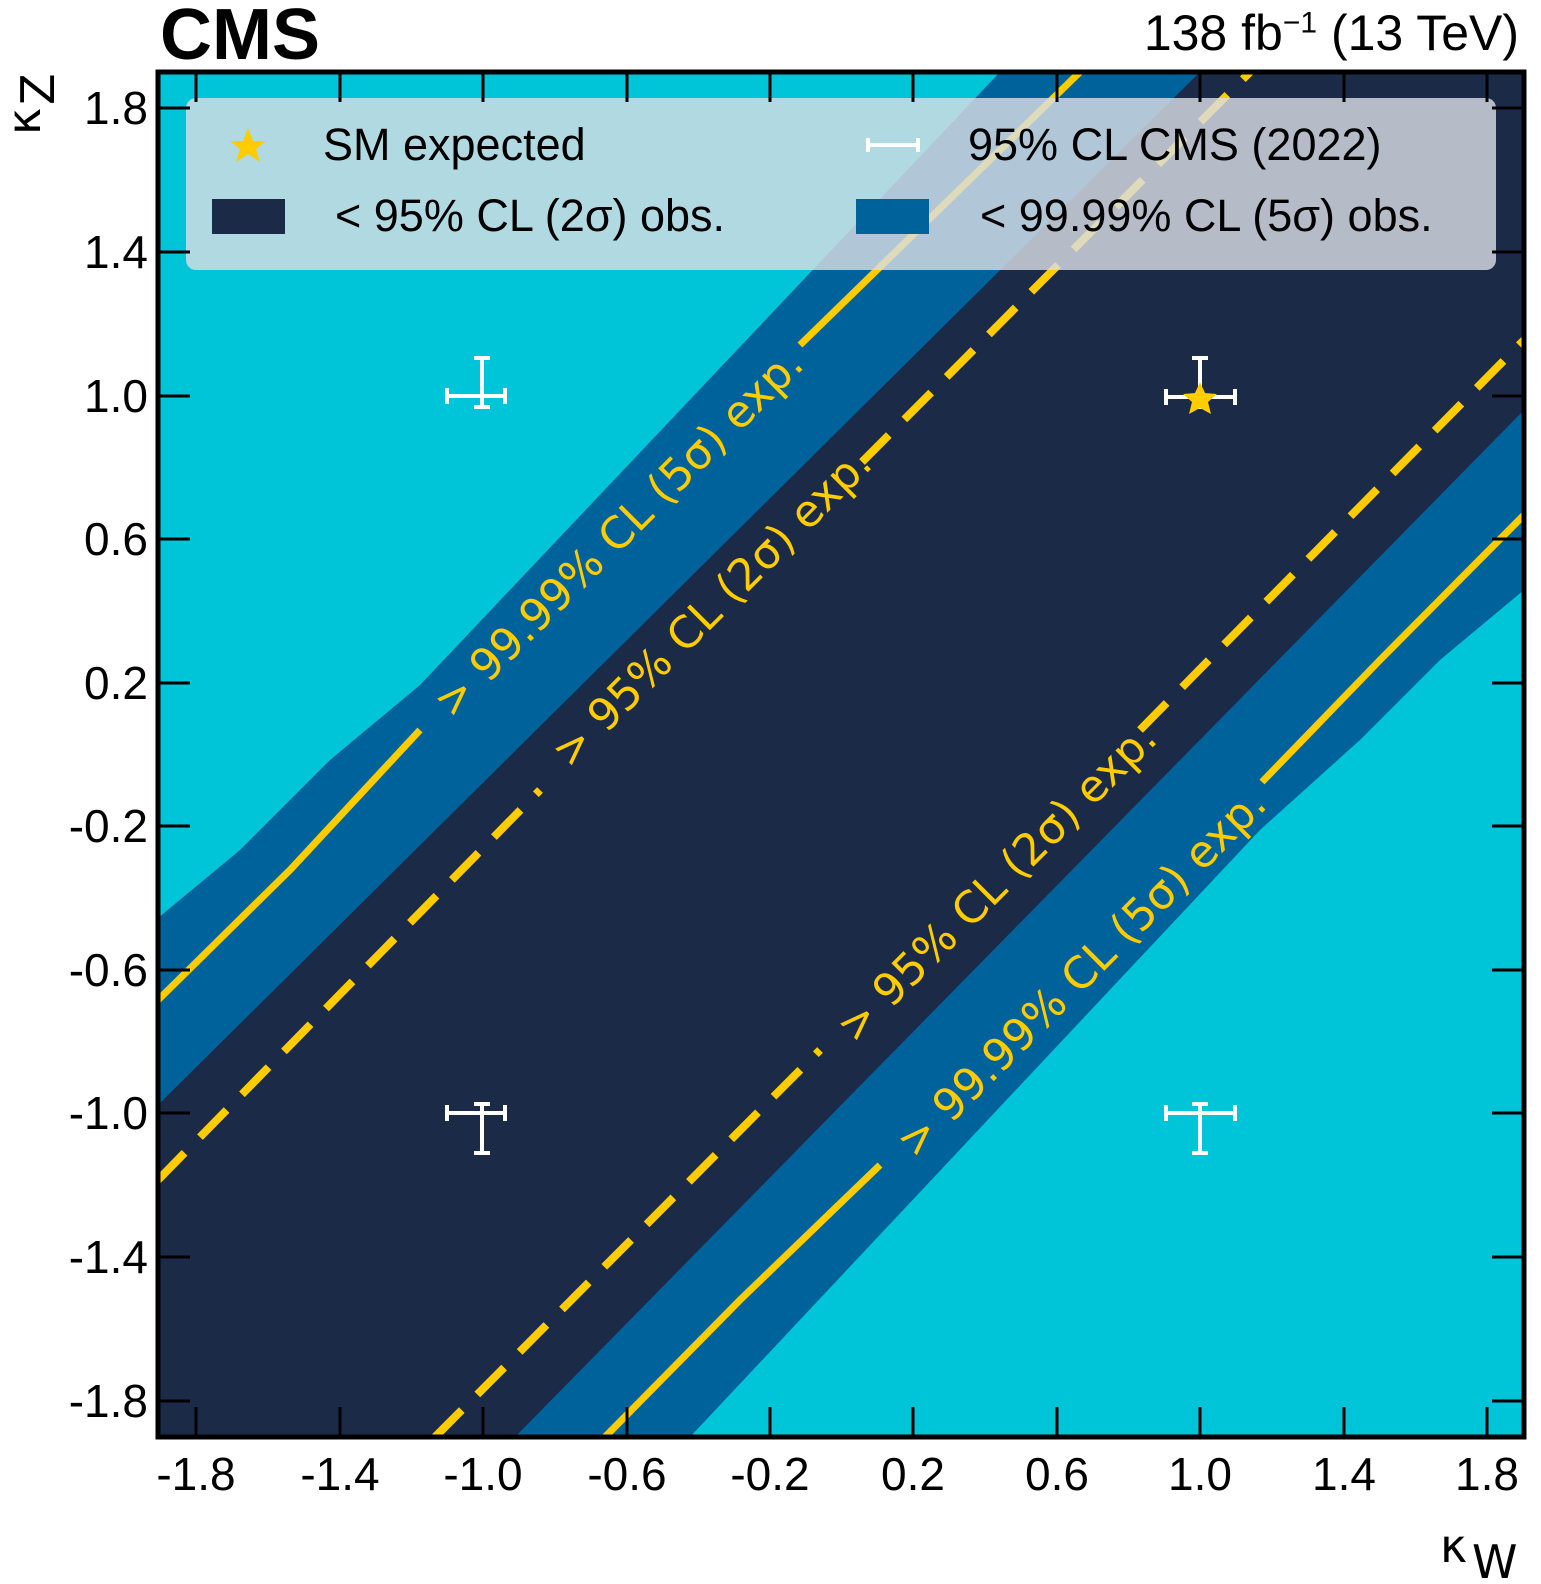  Describe the element at coordinates (1206, 215) in the screenshot. I see `legend-label-5sigma: < 99.99% CL (5σ) obs.` at that location.